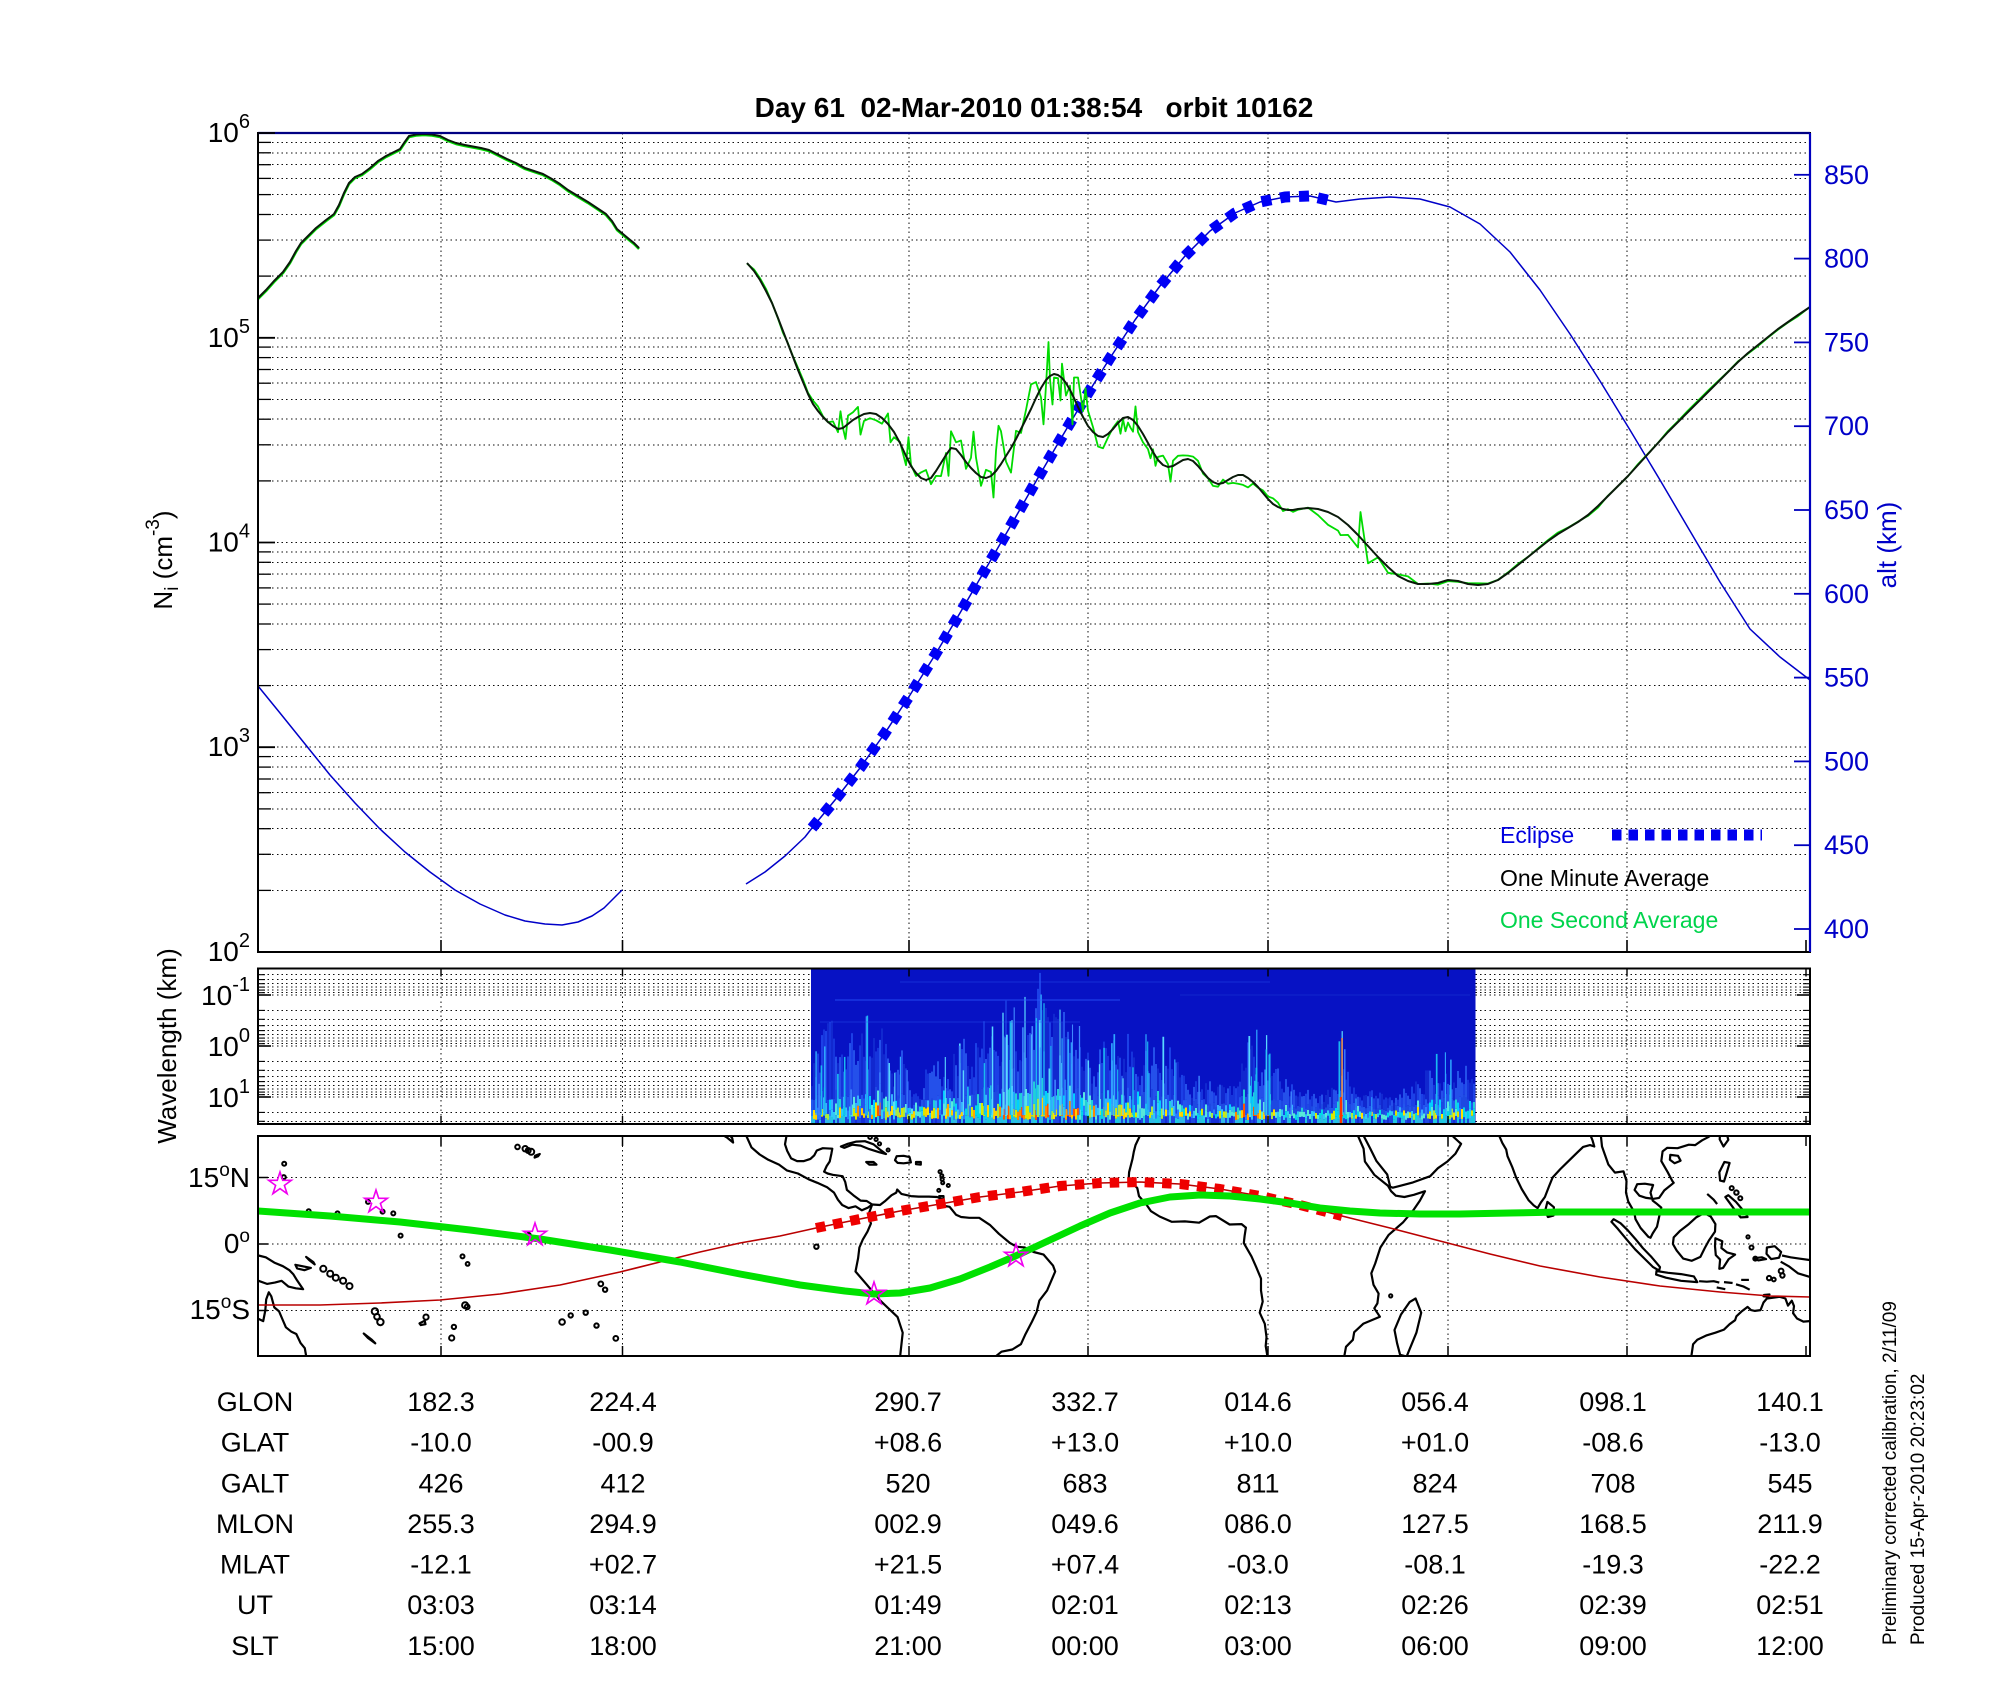  What do you see at coordinates (255, 1402) in the screenshot?
I see `svg-text: GLON` at bounding box center [255, 1402].